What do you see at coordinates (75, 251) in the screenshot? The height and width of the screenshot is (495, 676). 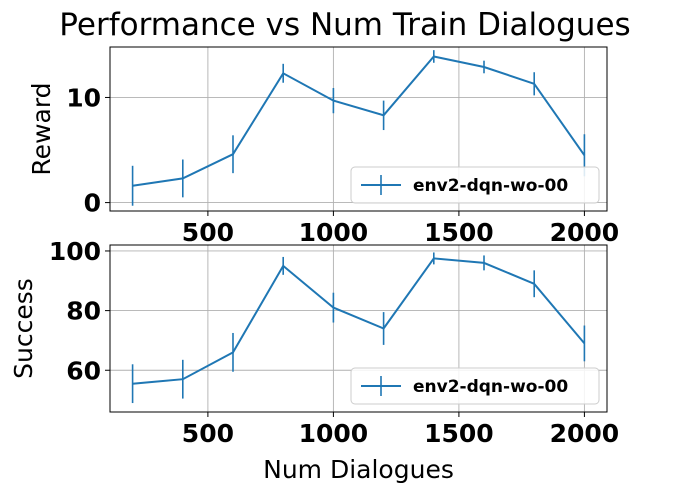 I see `y-tick-label: 100` at bounding box center [75, 251].